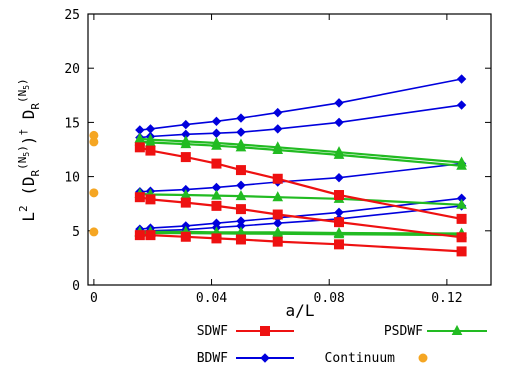  I want to click on legend-label: BDWF, so click(212, 358).